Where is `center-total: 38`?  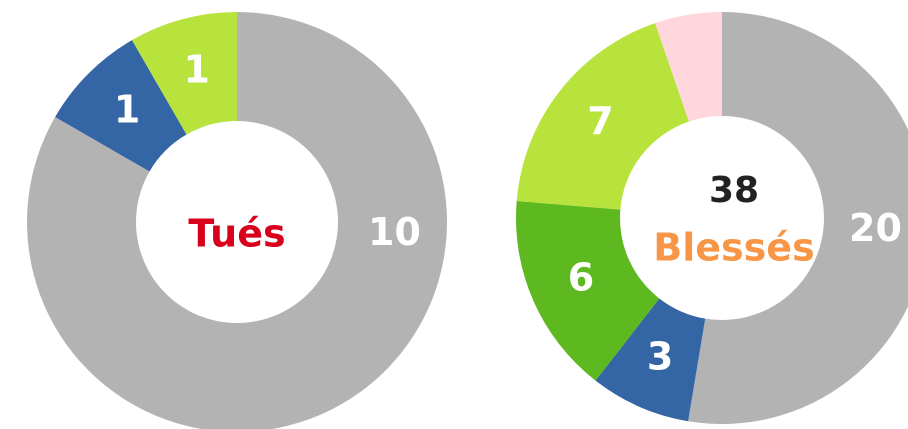 center-total: 38 is located at coordinates (734, 190).